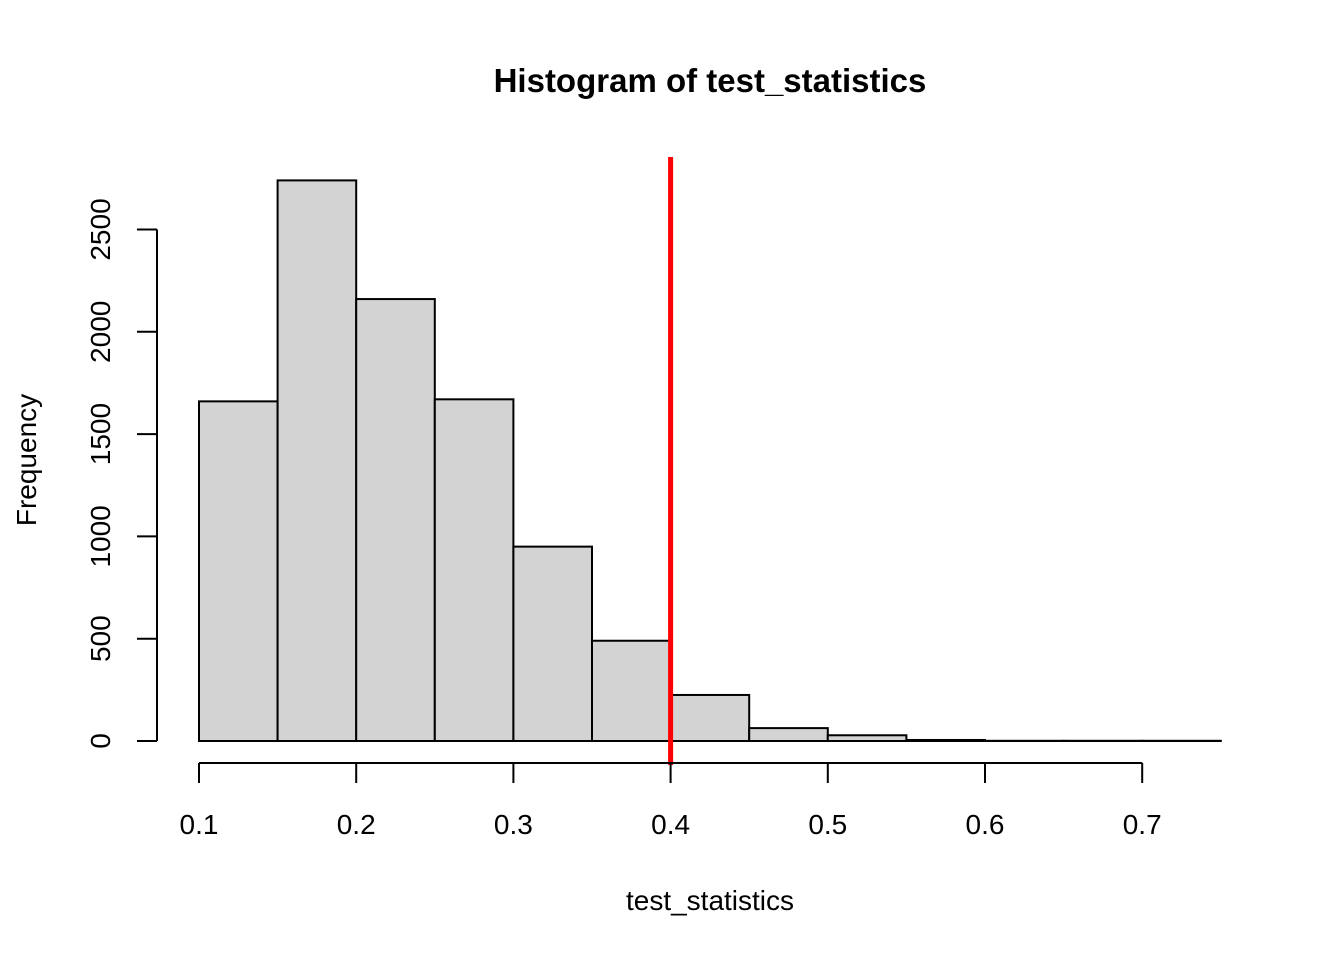  What do you see at coordinates (199, 824) in the screenshot?
I see `x-tick-label: 0.1` at bounding box center [199, 824].